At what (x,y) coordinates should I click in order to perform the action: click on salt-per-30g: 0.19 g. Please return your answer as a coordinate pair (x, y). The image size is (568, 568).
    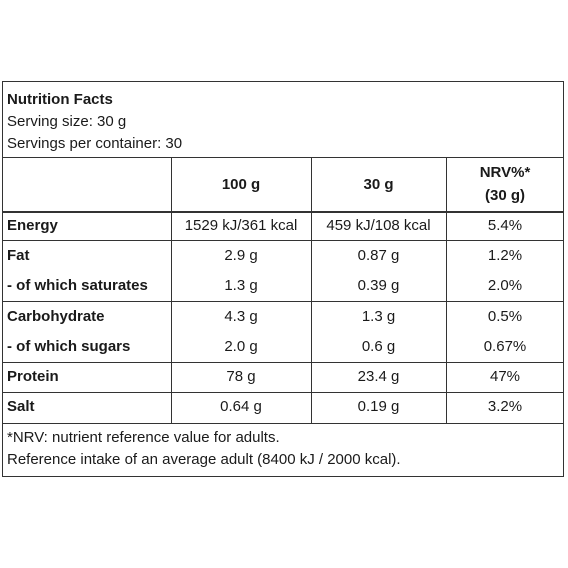
    Looking at the image, I should click on (378, 406).